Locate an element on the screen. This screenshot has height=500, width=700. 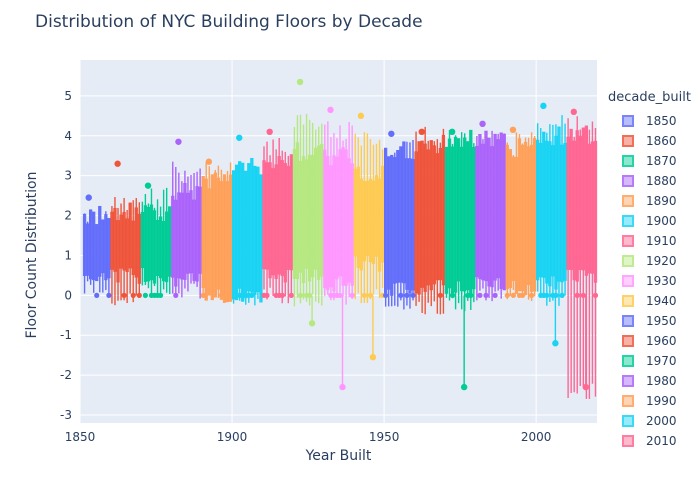
outlier-1990 is located at coordinates (513, 130).